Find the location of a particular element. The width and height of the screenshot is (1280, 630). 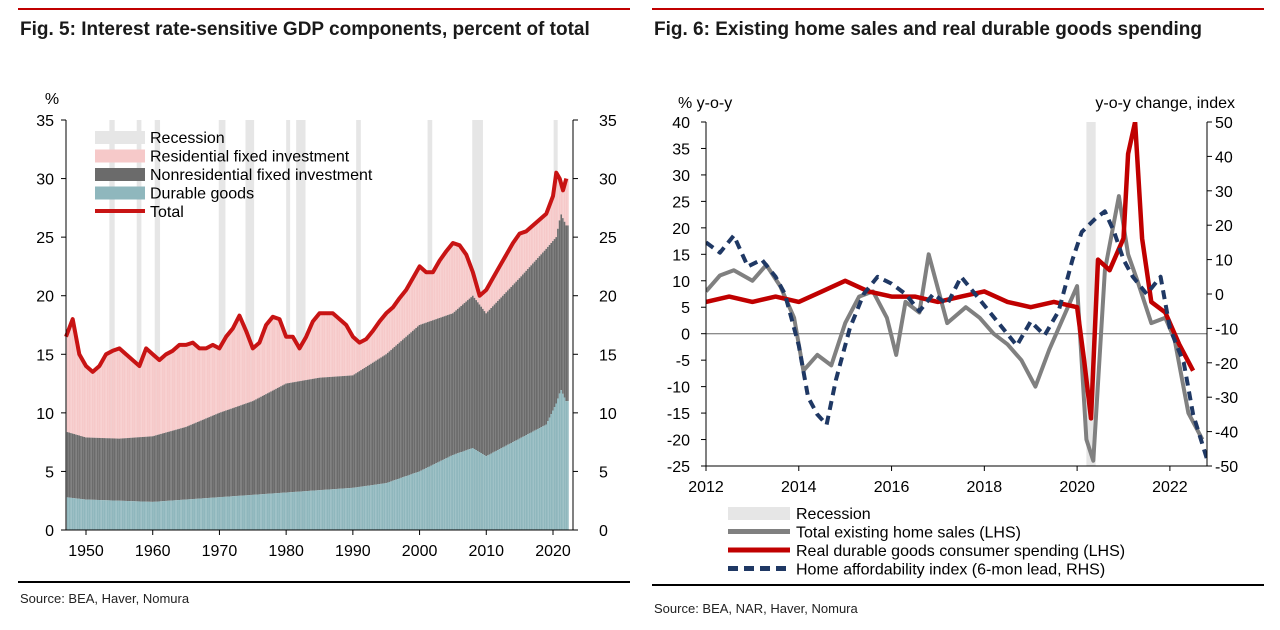

legend-swatch is located at coordinates (120, 137).